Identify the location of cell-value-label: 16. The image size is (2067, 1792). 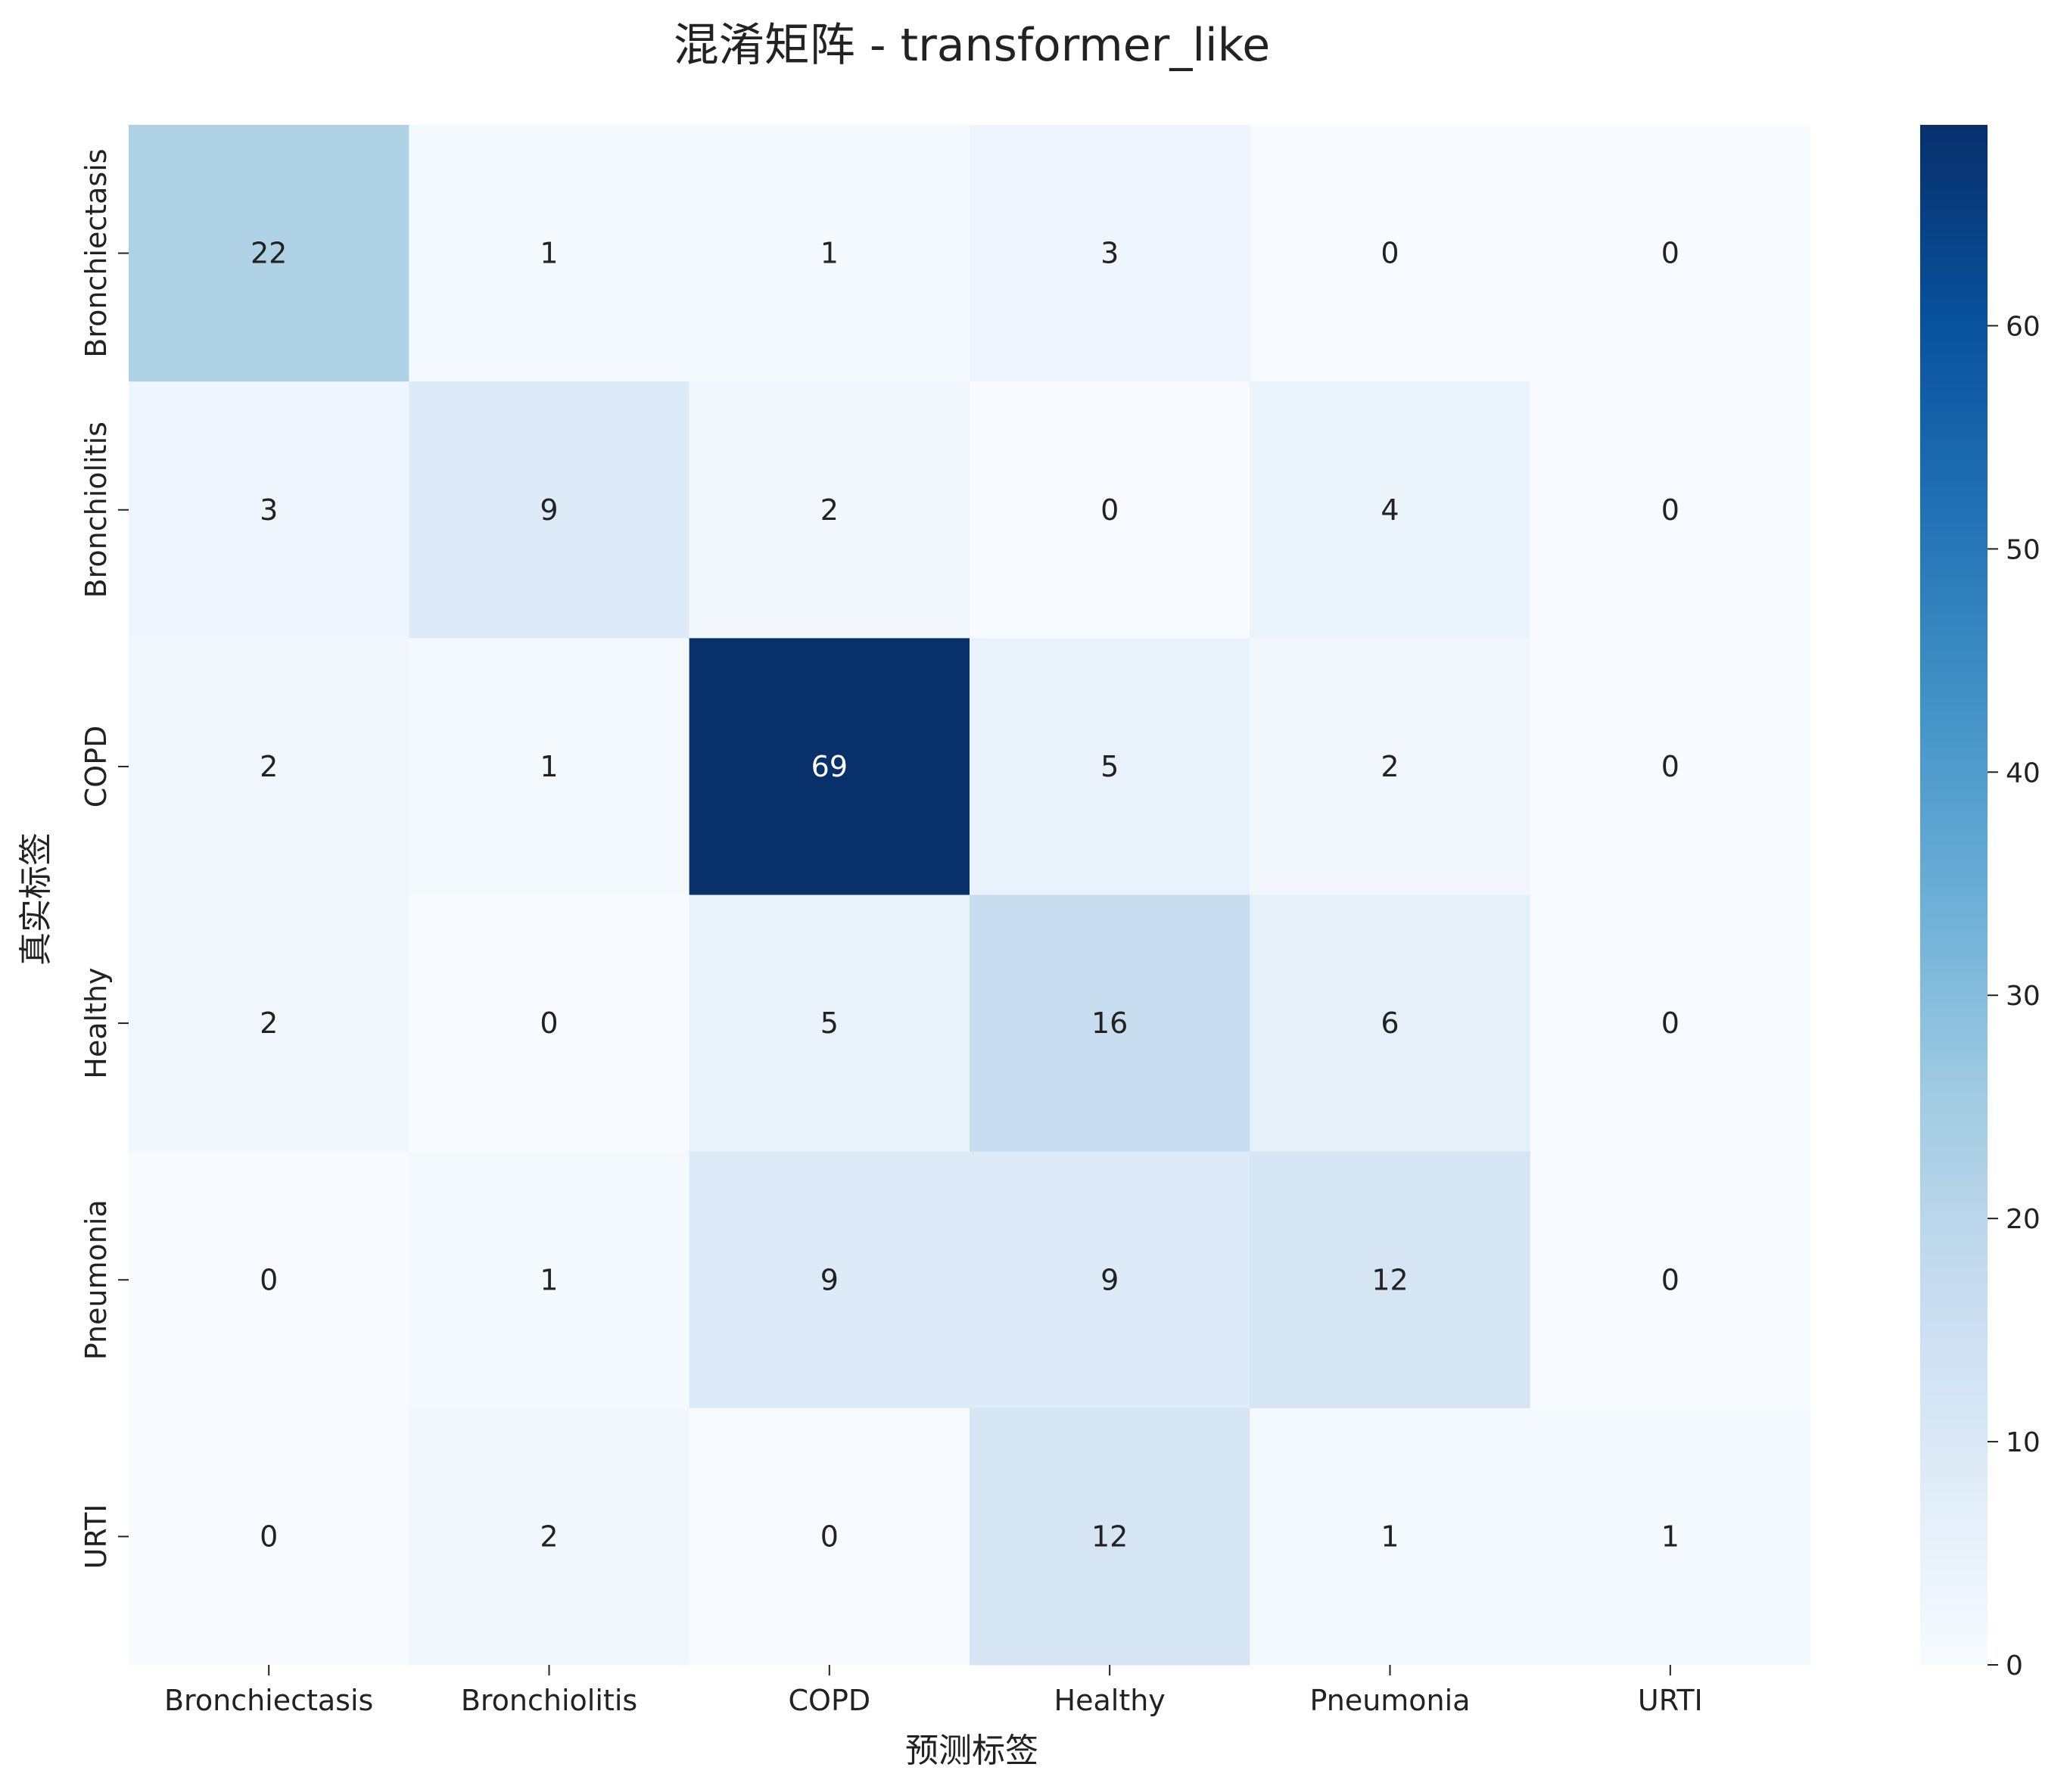
(1110, 1023).